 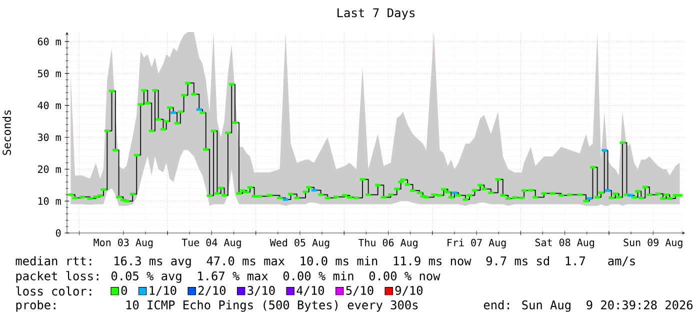 What do you see at coordinates (49, 74) in the screenshot?
I see `y-tick-label: 50 m` at bounding box center [49, 74].